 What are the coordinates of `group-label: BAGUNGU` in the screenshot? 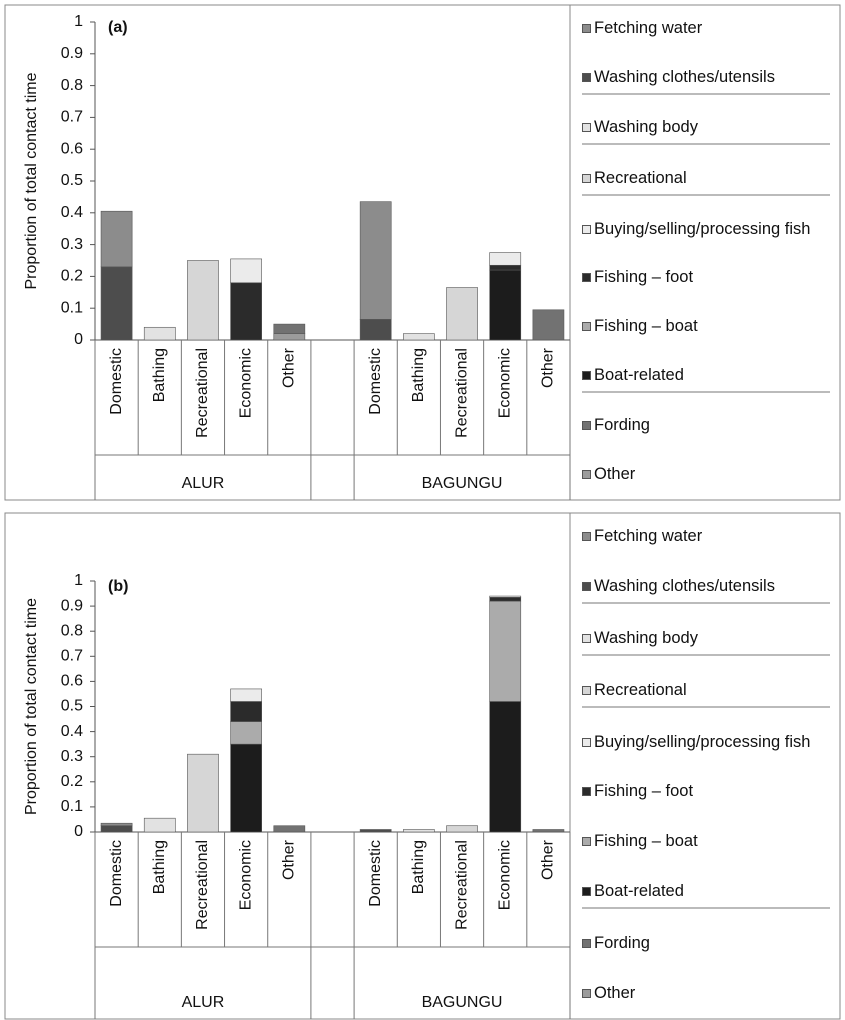 It's located at (462, 483).